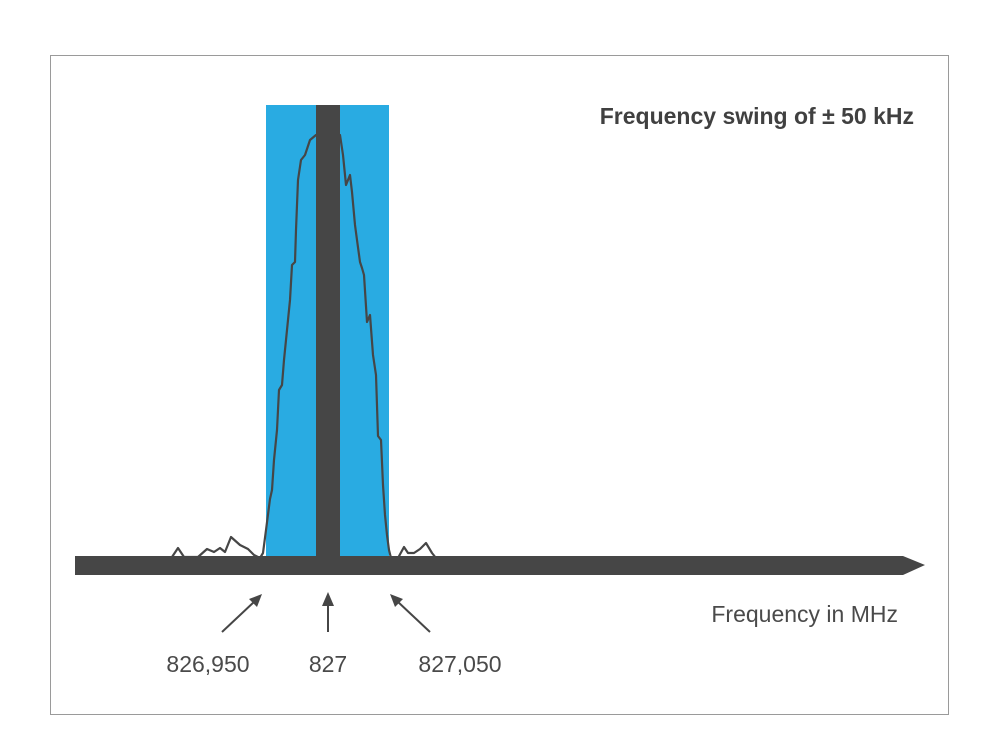 Image resolution: width=1000 pixels, height=750 pixels. I want to click on center-frequency-label: 827, so click(328, 664).